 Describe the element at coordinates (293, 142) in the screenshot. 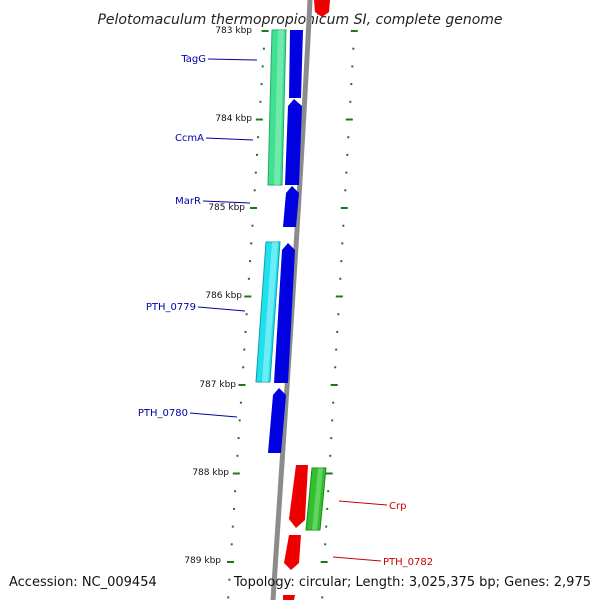

I see `cds-ccma` at that location.